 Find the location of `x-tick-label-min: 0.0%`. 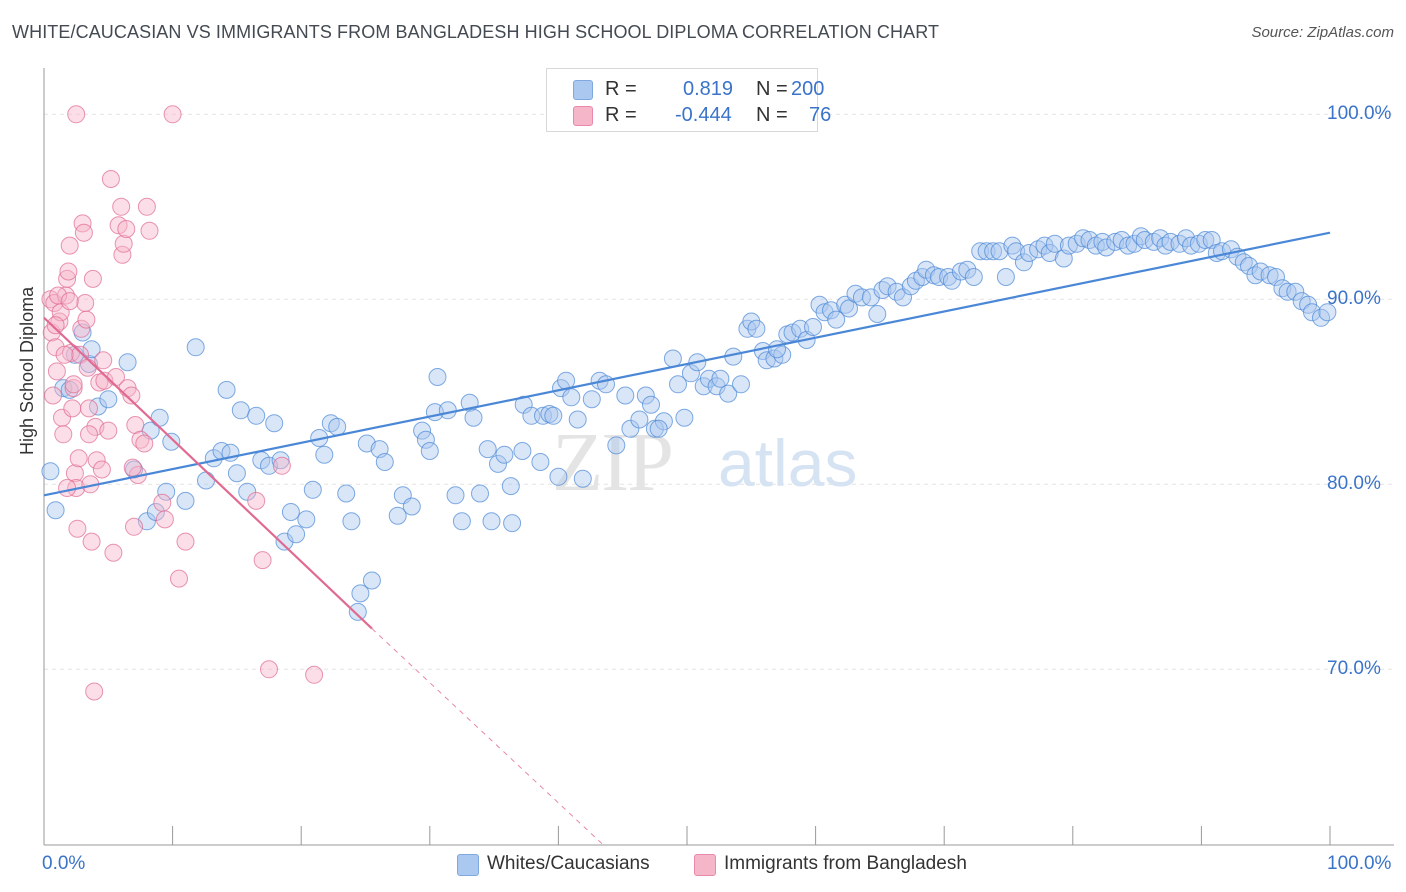

x-tick-label-min: 0.0% is located at coordinates (64, 863).